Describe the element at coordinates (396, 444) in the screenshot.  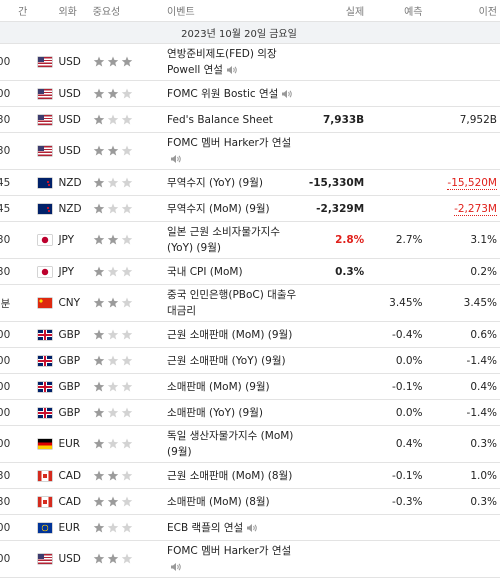
I see `forecast-cell: 0.4%` at that location.